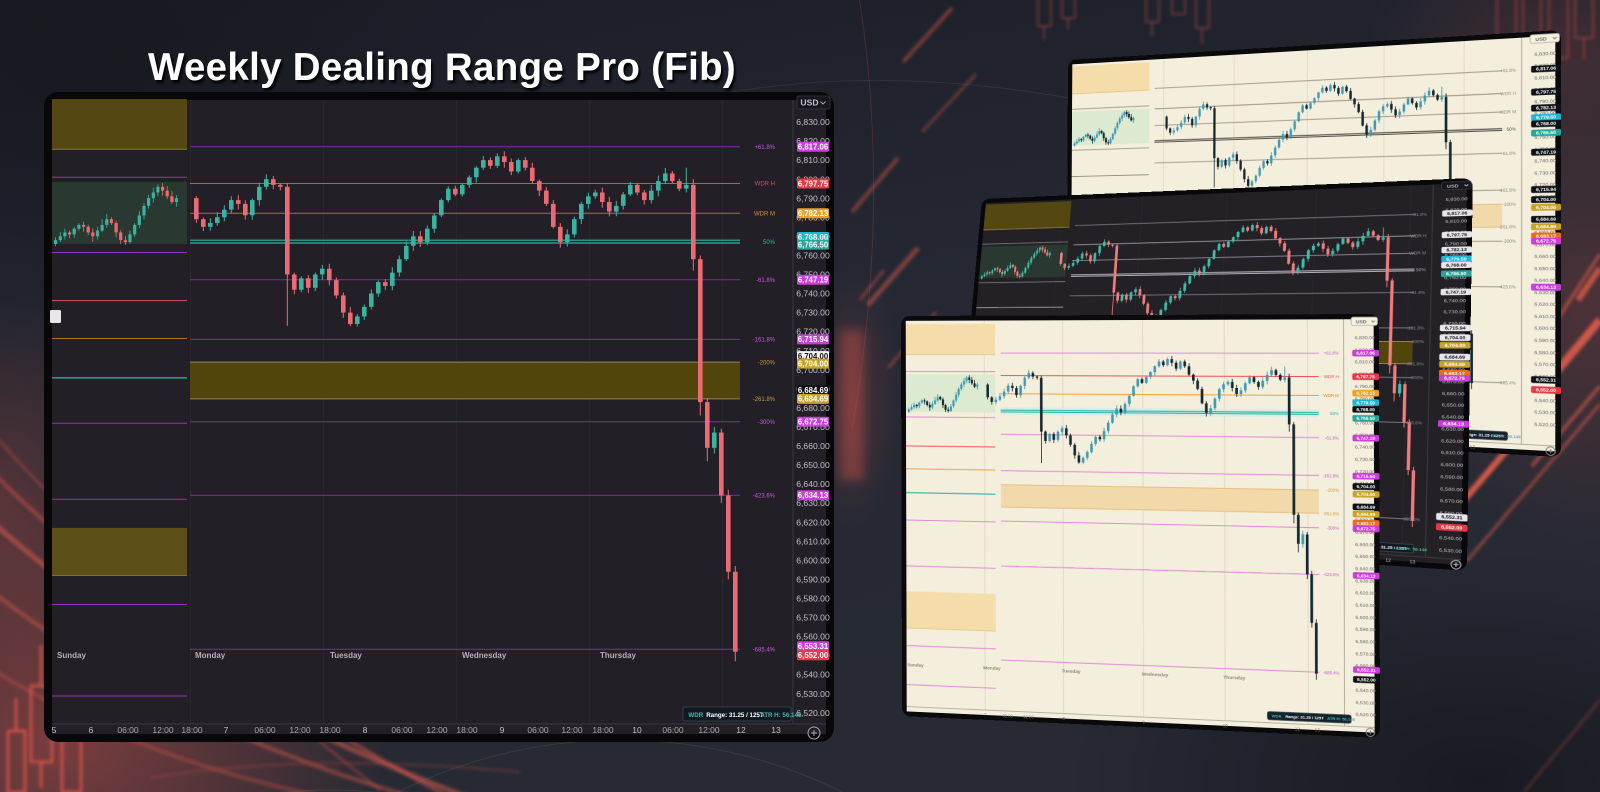 The width and height of the screenshot is (1600, 792). Describe the element at coordinates (813, 646) in the screenshot. I see `svg-text: 6,553.31` at that location.